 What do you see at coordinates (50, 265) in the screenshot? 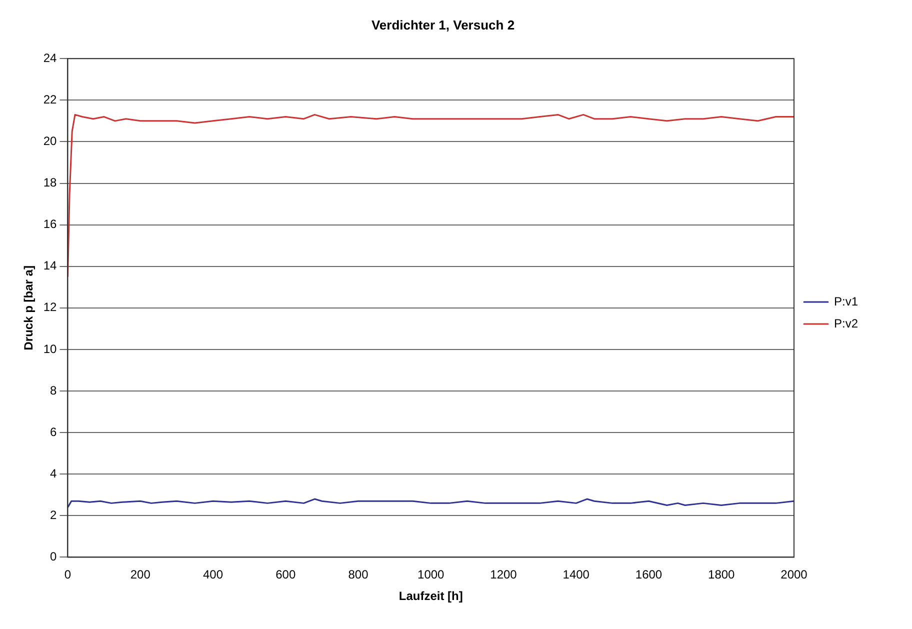
I see `y-tick-label: 14` at bounding box center [50, 265].